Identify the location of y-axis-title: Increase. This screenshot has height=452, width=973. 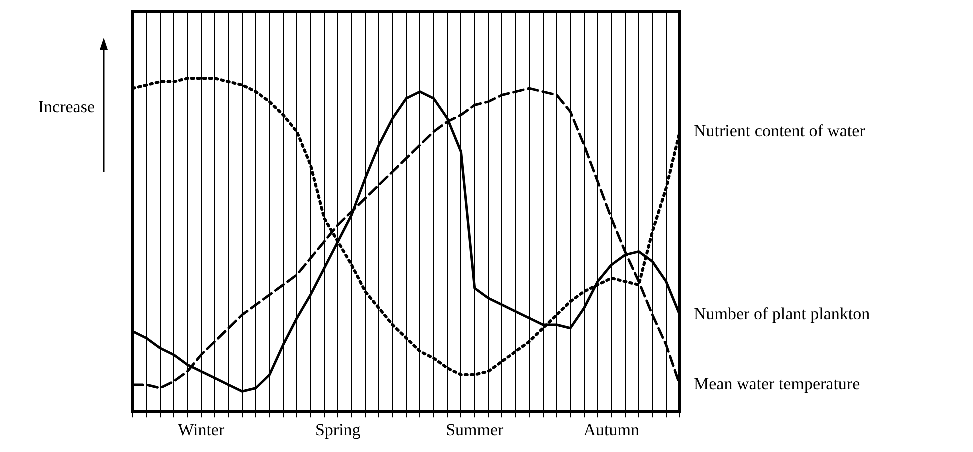
(66, 106).